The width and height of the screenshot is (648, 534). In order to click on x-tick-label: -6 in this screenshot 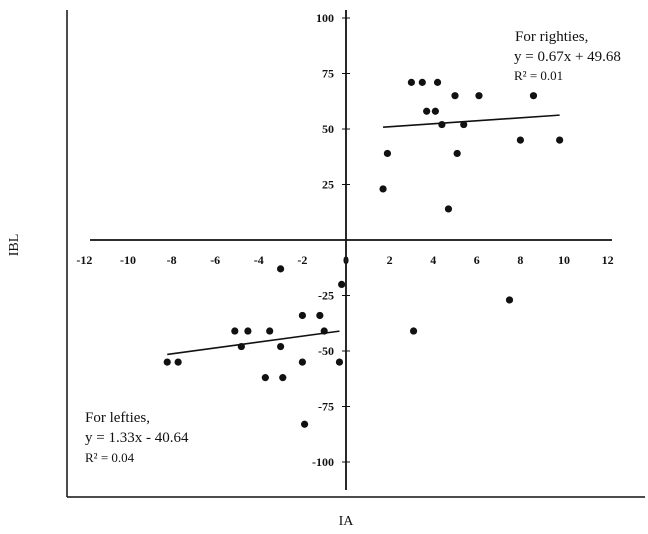, I will do `click(215, 260)`.